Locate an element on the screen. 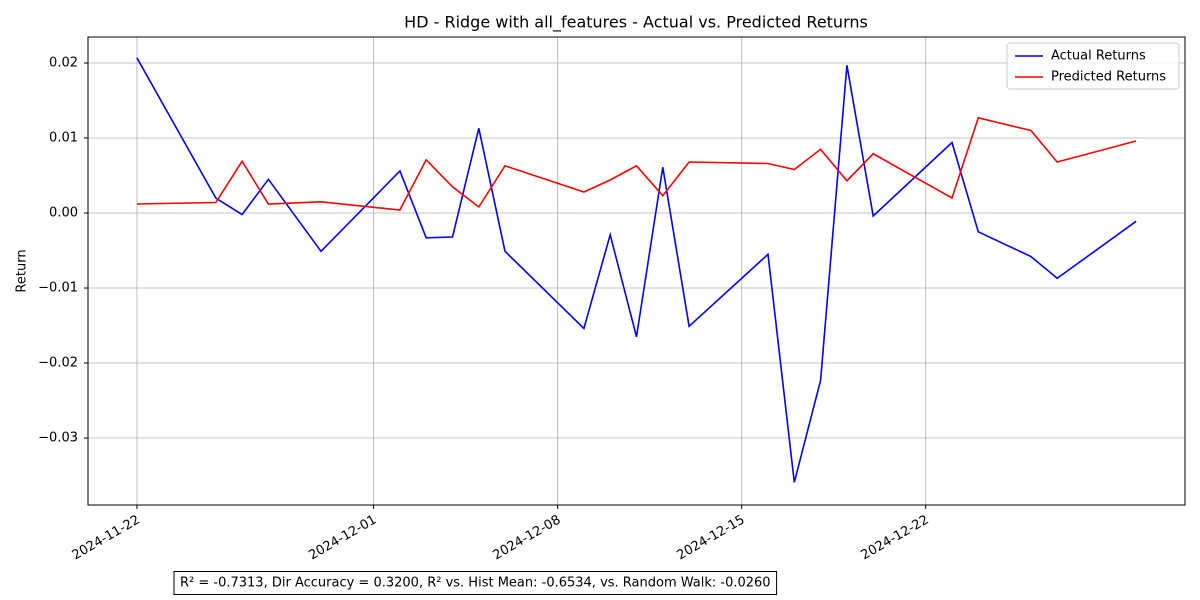 The height and width of the screenshot is (600, 1200). y-tick-label: 0.01 is located at coordinates (63, 138).